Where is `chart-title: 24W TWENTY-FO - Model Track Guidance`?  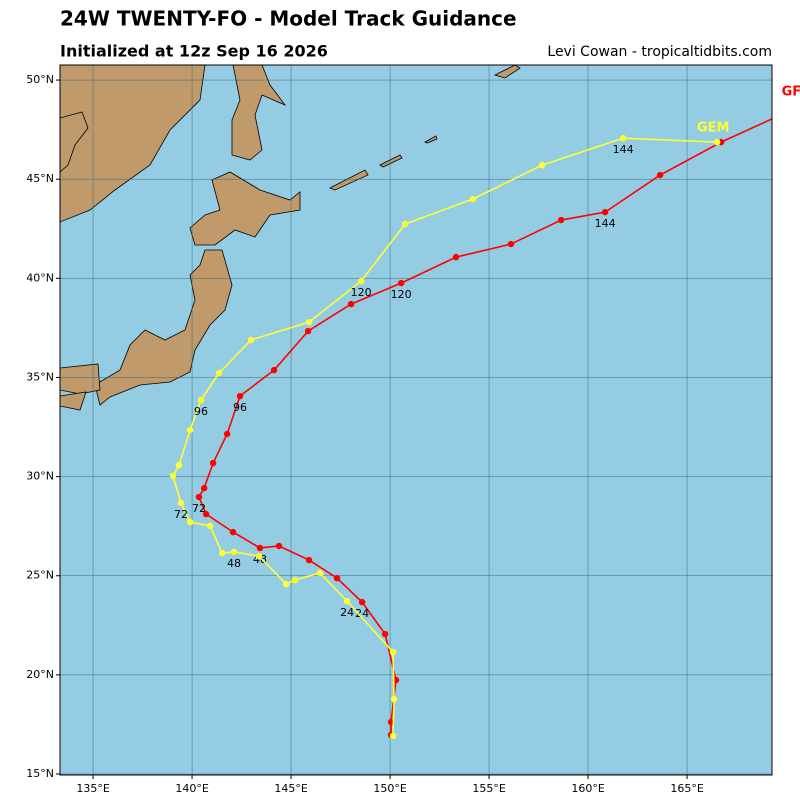
chart-title: 24W TWENTY-FO - Model Track Guidance is located at coordinates (288, 19).